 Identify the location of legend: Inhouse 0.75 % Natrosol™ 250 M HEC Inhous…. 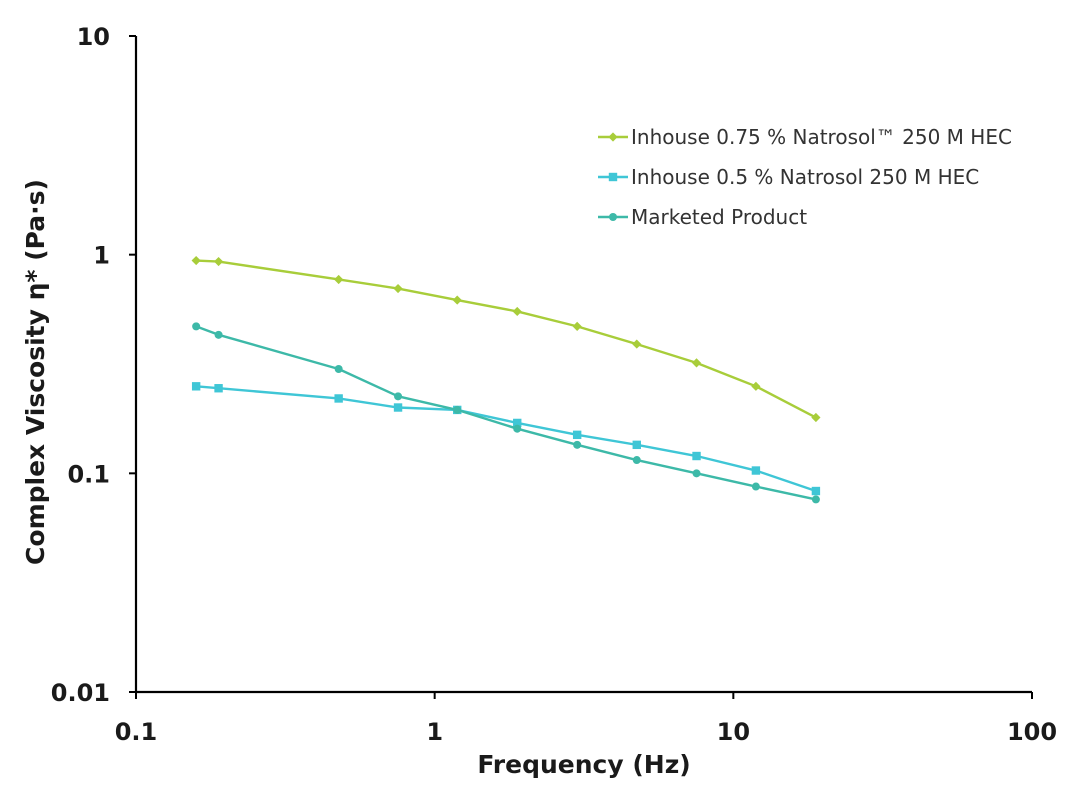
(805, 177).